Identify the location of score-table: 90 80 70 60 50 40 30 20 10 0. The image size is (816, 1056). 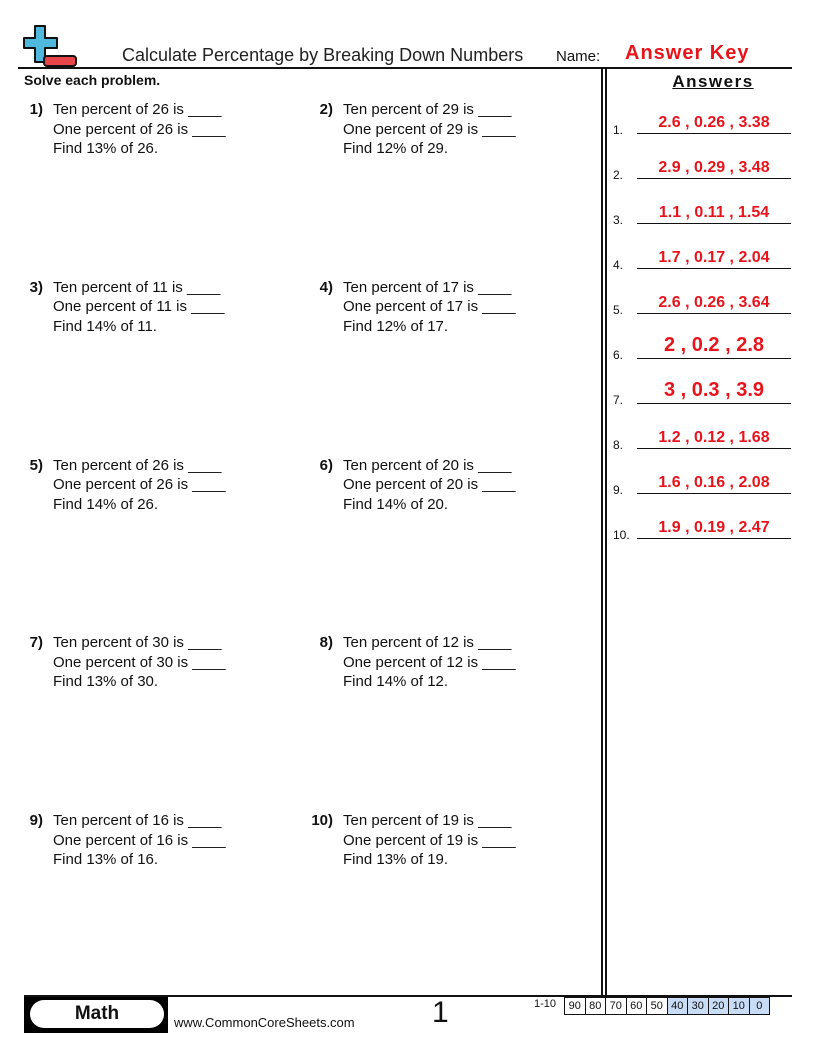
(667, 1006).